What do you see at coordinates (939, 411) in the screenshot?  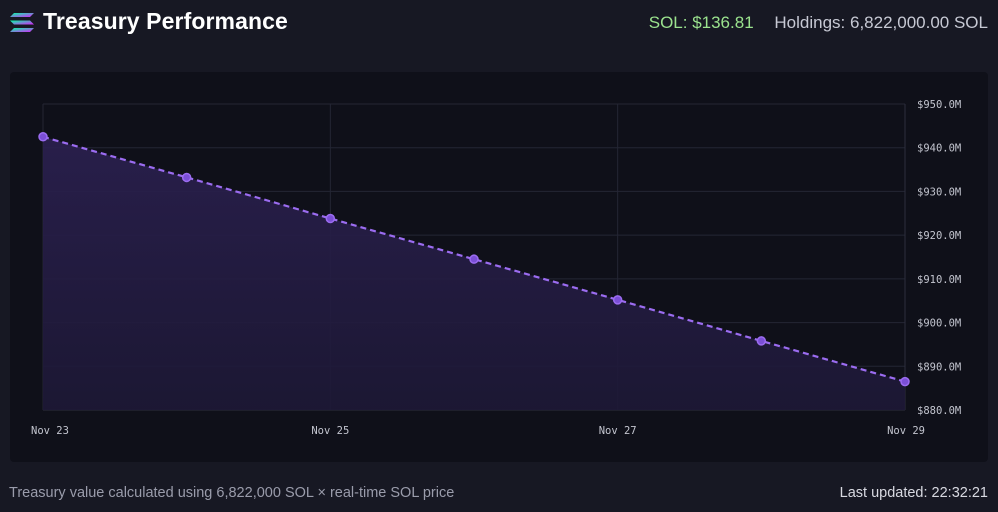 I see `y-tick-label: $880.0M` at bounding box center [939, 411].